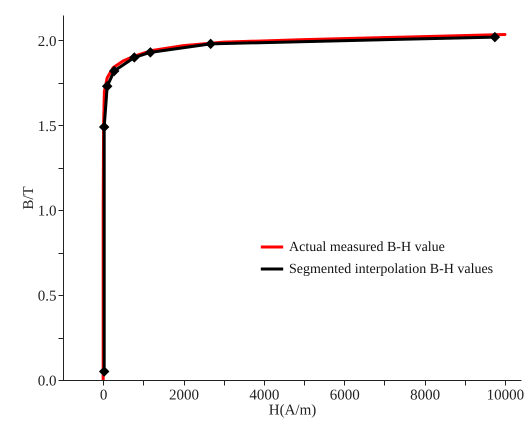  I want to click on y-tick-label: 1.5, so click(47, 126).